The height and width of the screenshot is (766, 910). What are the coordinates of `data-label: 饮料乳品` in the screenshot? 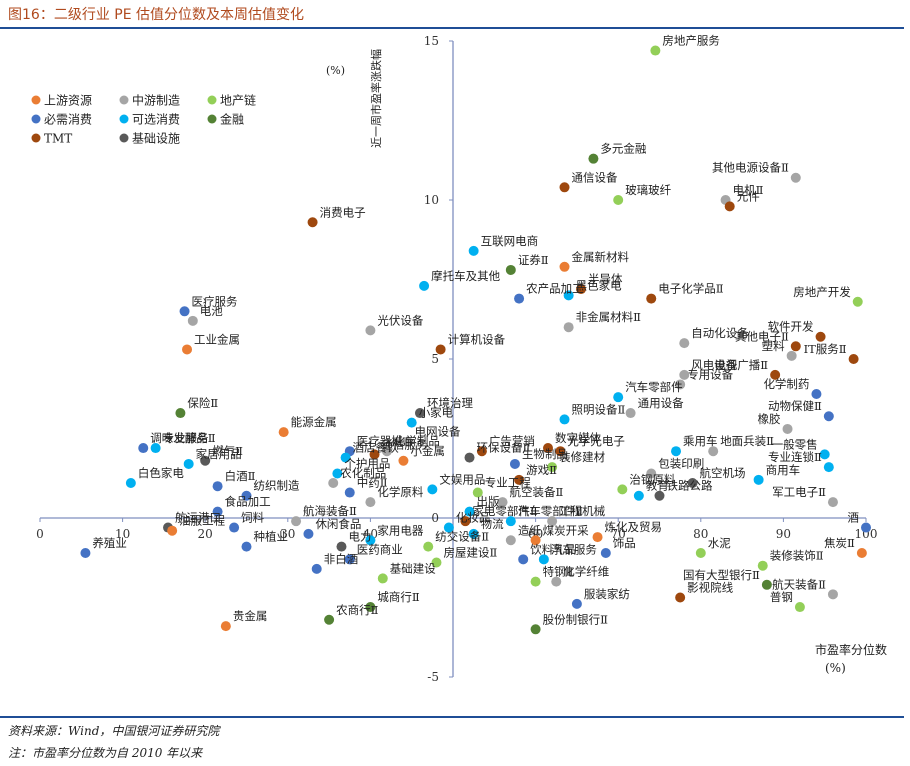 It's located at (553, 549).